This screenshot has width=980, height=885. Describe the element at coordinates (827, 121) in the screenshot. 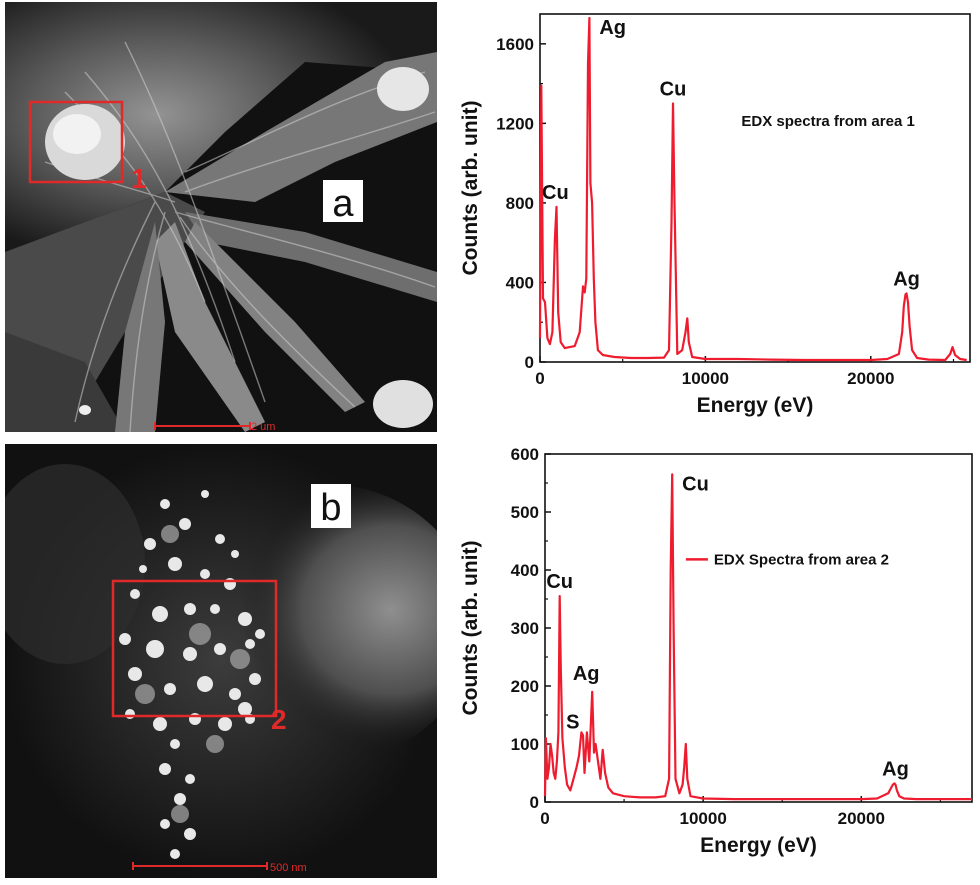

I see `chart1-legend-label: EDX spectra from area 1` at that location.